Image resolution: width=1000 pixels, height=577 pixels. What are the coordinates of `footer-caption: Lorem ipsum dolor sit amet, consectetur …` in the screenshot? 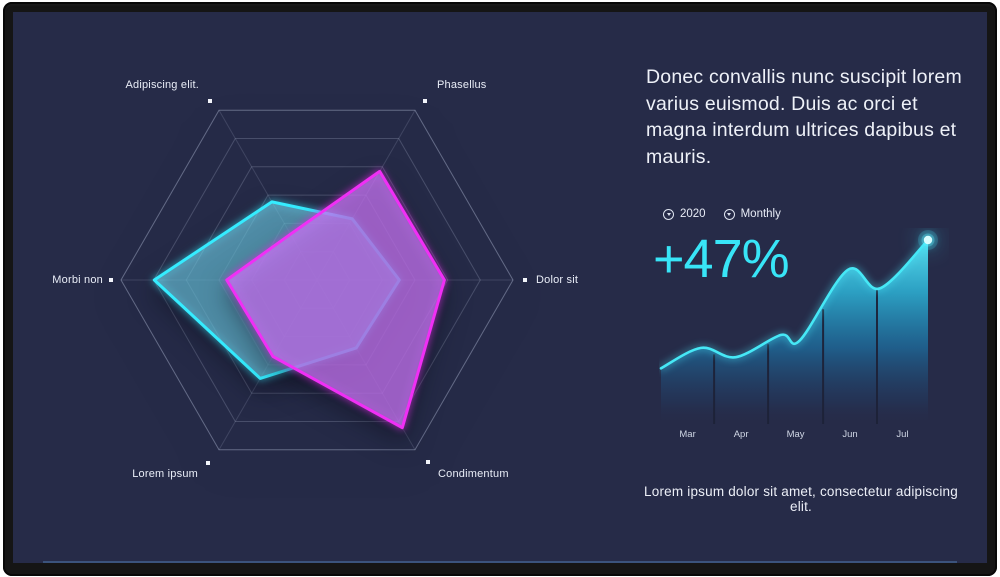 It's located at (801, 499).